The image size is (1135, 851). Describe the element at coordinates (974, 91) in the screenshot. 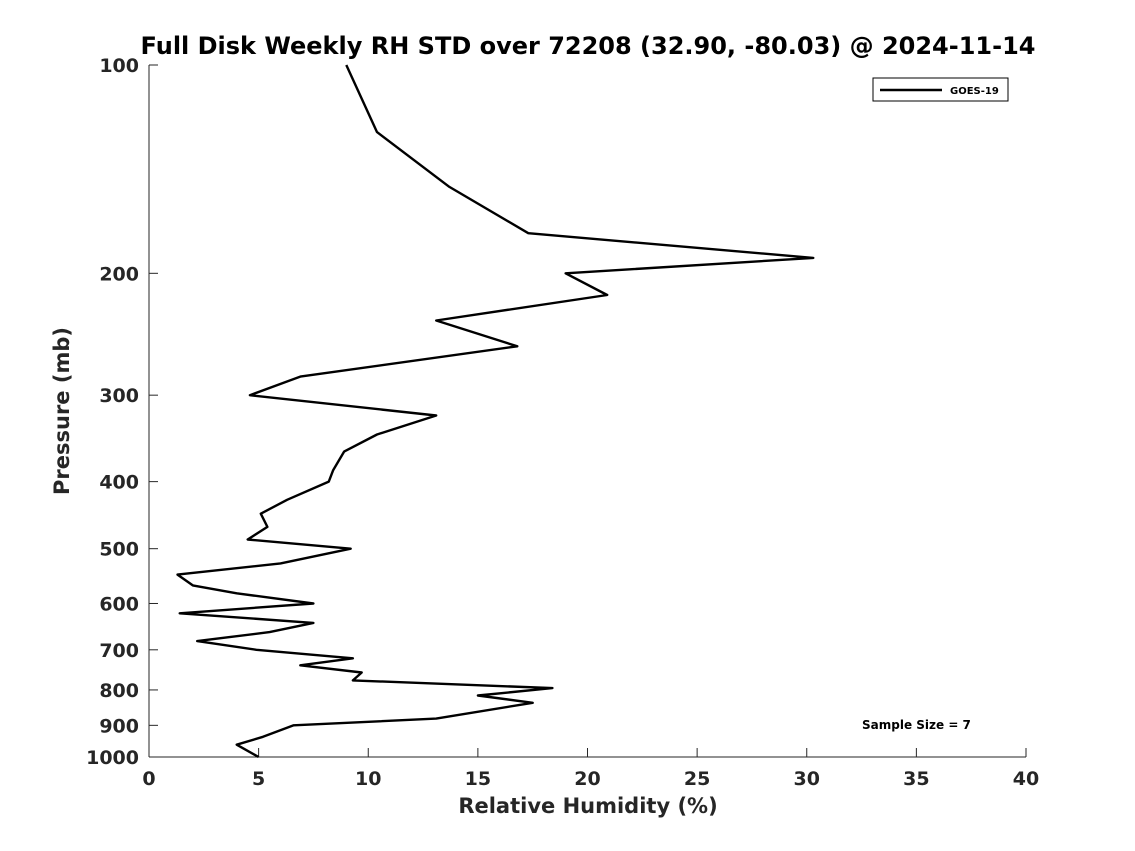

I see `legend-label: GOES-19` at that location.